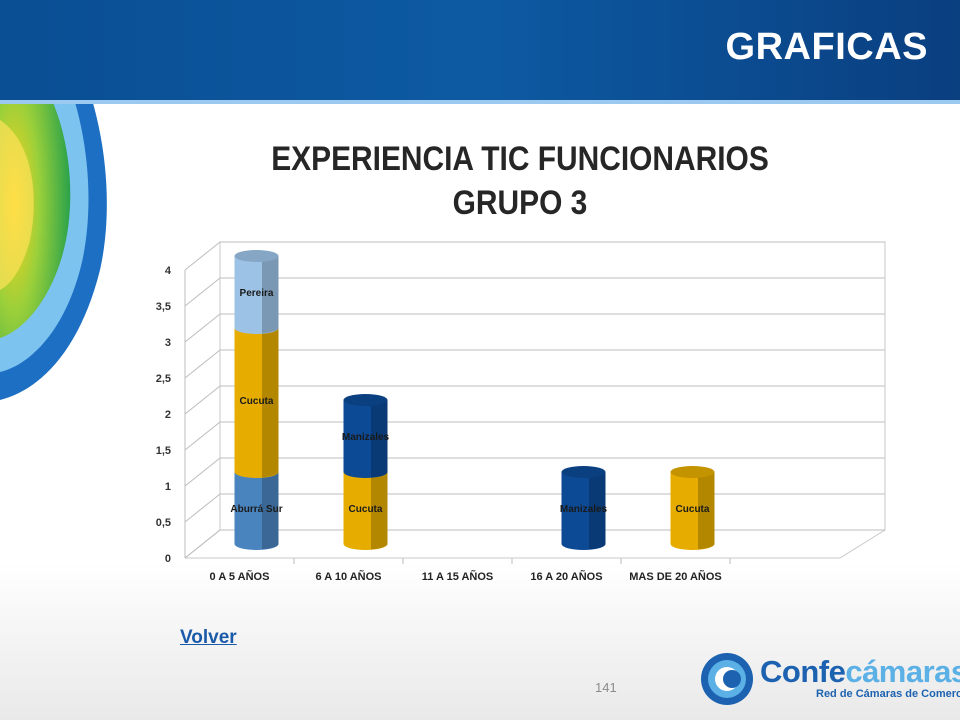 The height and width of the screenshot is (720, 960). Describe the element at coordinates (257, 293) in the screenshot. I see `data-label: Pereira` at that location.